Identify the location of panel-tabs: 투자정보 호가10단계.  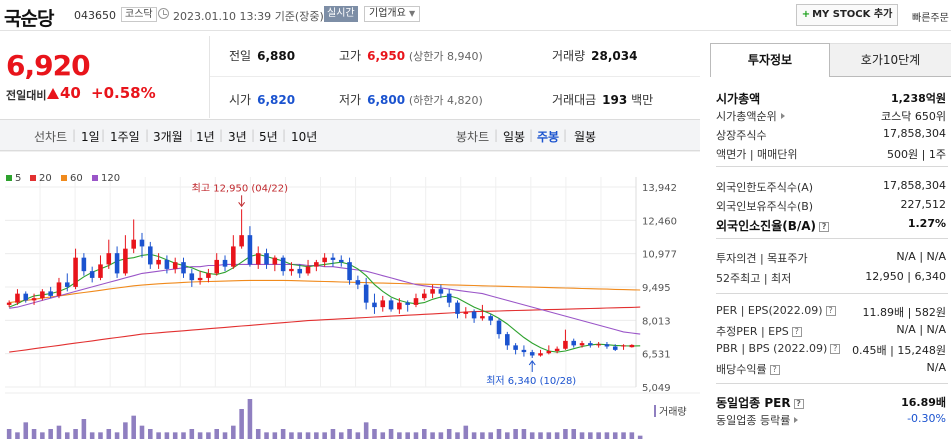
(830, 60).